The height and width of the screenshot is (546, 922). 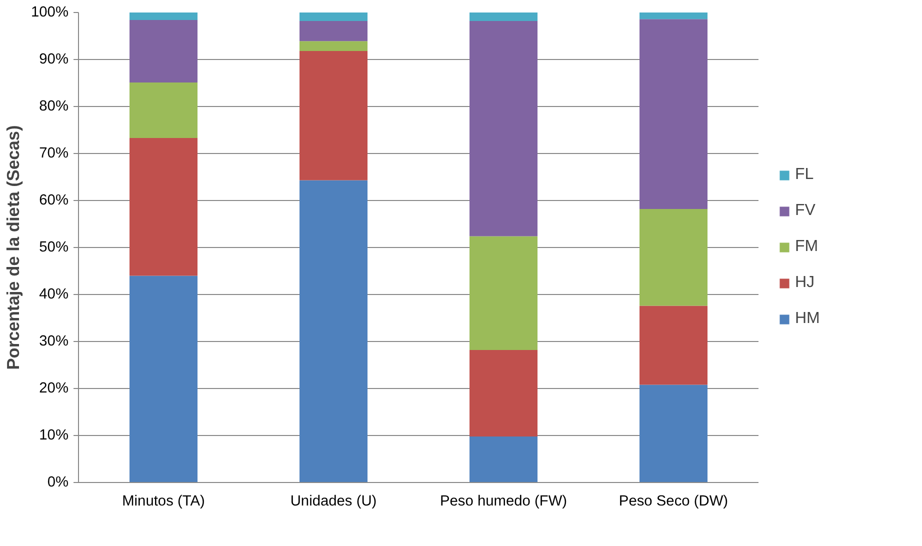 What do you see at coordinates (54, 60) in the screenshot?
I see `y-tick-label: 90%` at bounding box center [54, 60].